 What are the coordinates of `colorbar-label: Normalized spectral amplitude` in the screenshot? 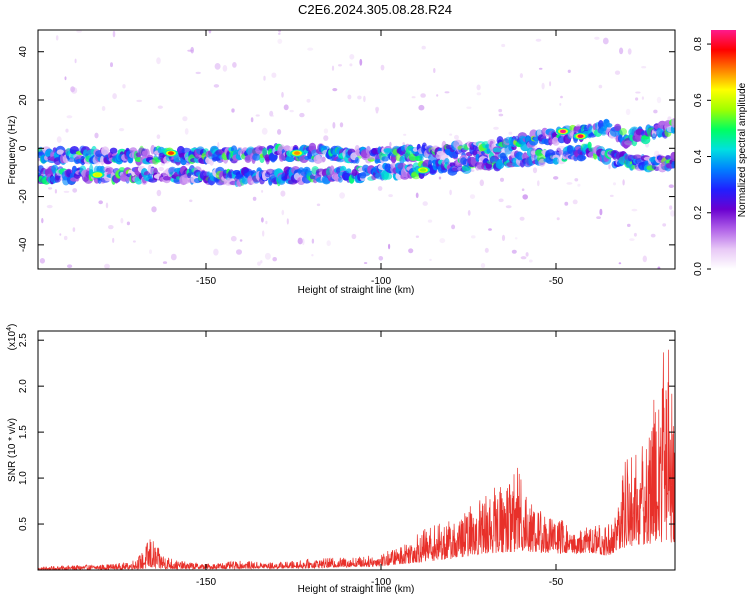 It's located at (742, 149).